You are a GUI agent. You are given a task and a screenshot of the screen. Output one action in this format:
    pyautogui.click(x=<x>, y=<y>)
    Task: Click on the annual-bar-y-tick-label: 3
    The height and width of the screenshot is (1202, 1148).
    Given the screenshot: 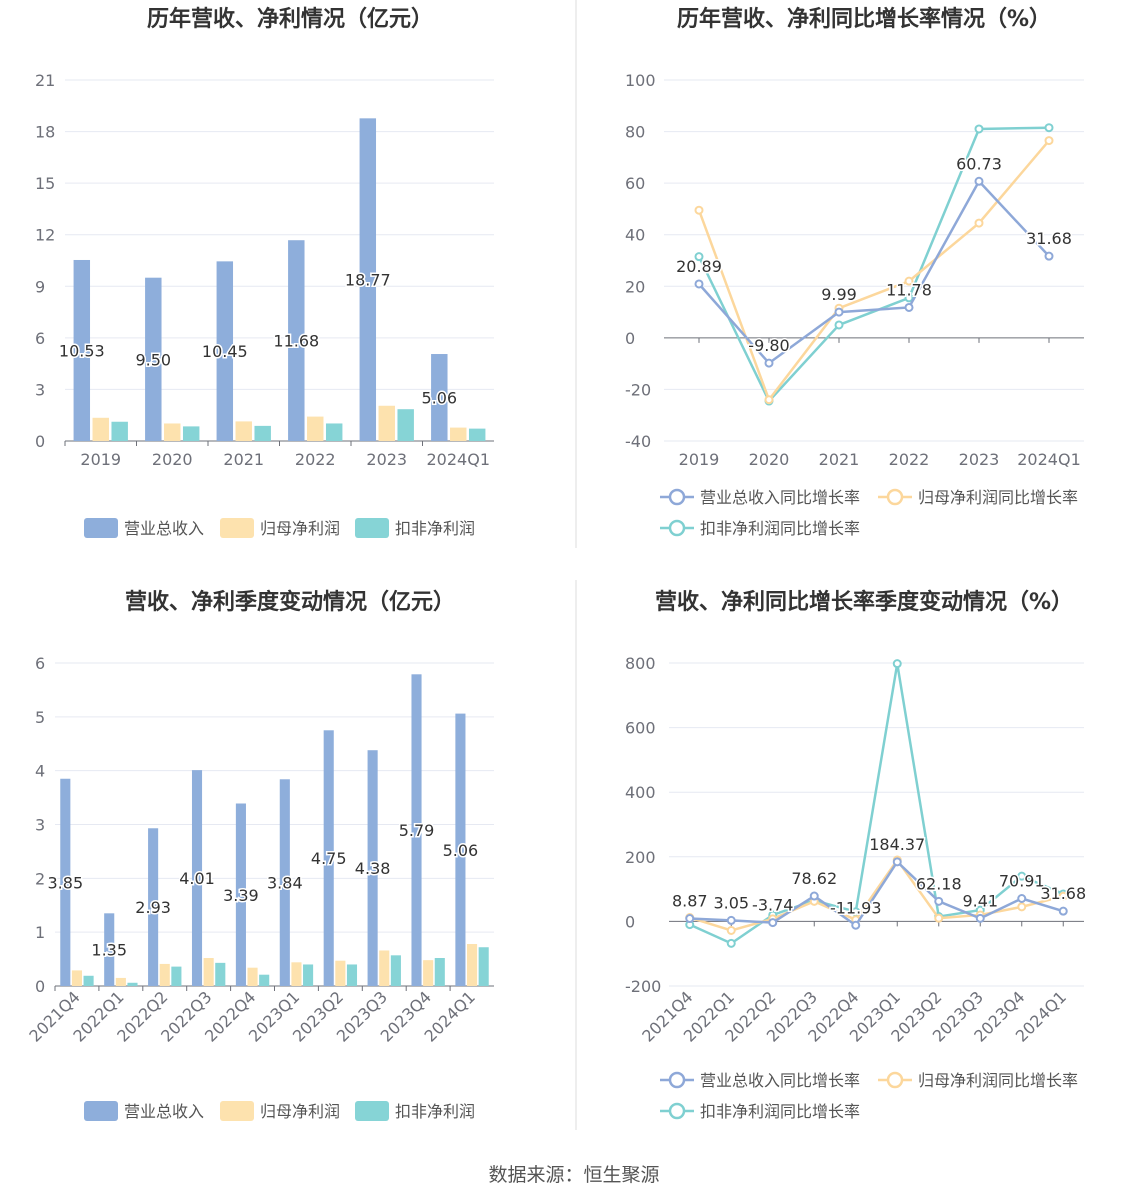 What is the action you would take?
    pyautogui.click(x=40, y=389)
    